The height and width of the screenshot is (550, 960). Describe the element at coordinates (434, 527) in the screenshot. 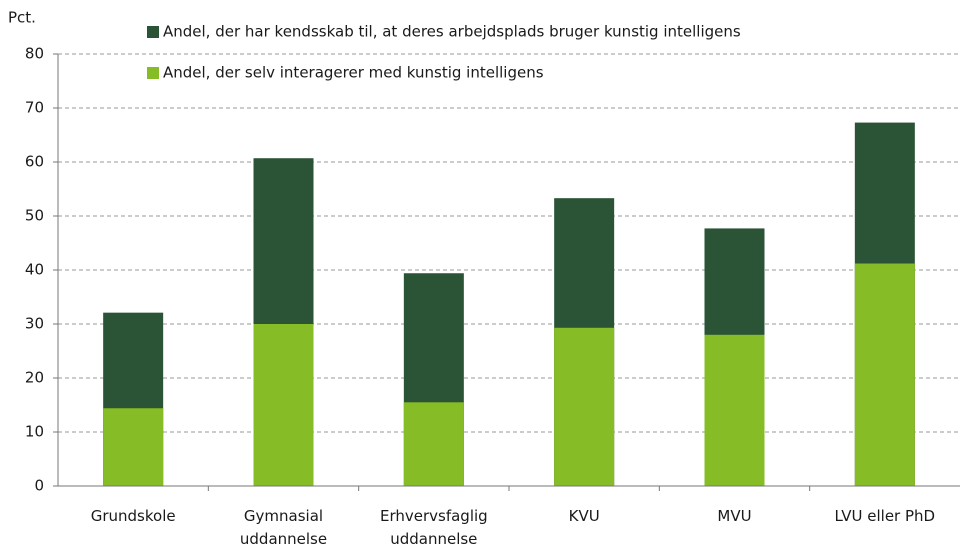

I see `x-tick-label: Erhvervsfaglig uddannelse` at that location.